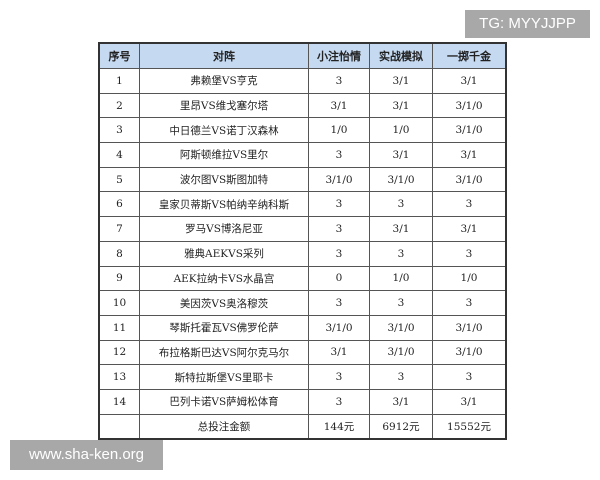 This screenshot has height=480, width=600. I want to click on site-watermark: www.sha-ken.org, so click(86, 455).